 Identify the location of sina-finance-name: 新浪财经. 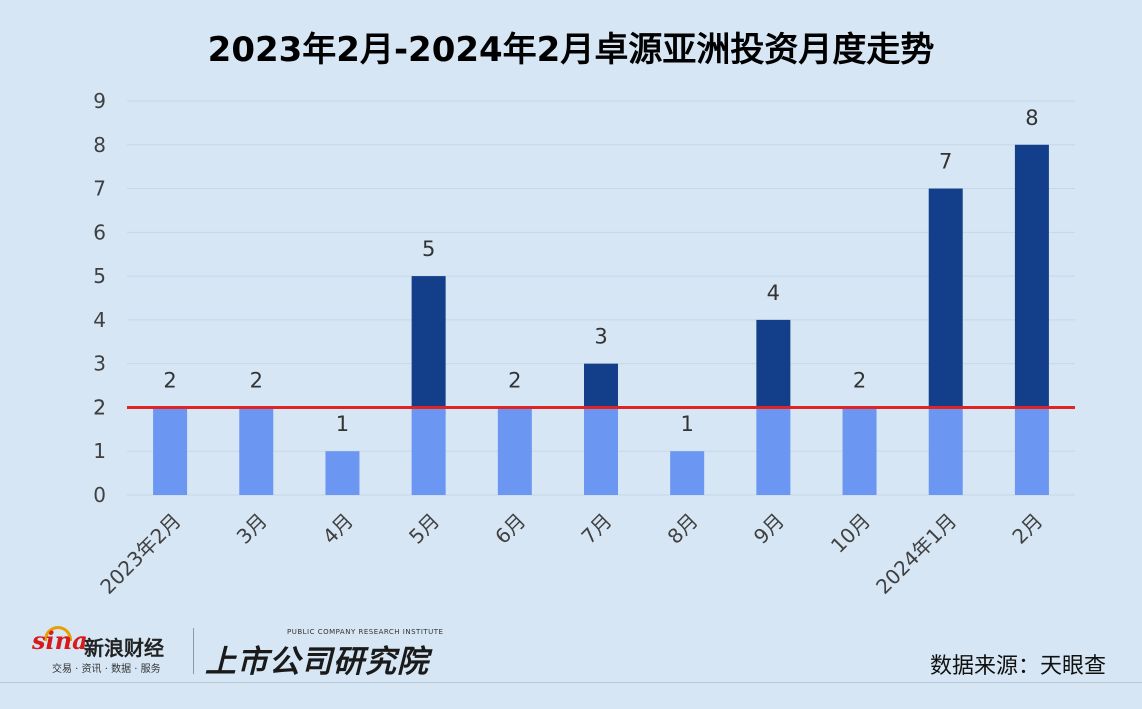
(124, 648).